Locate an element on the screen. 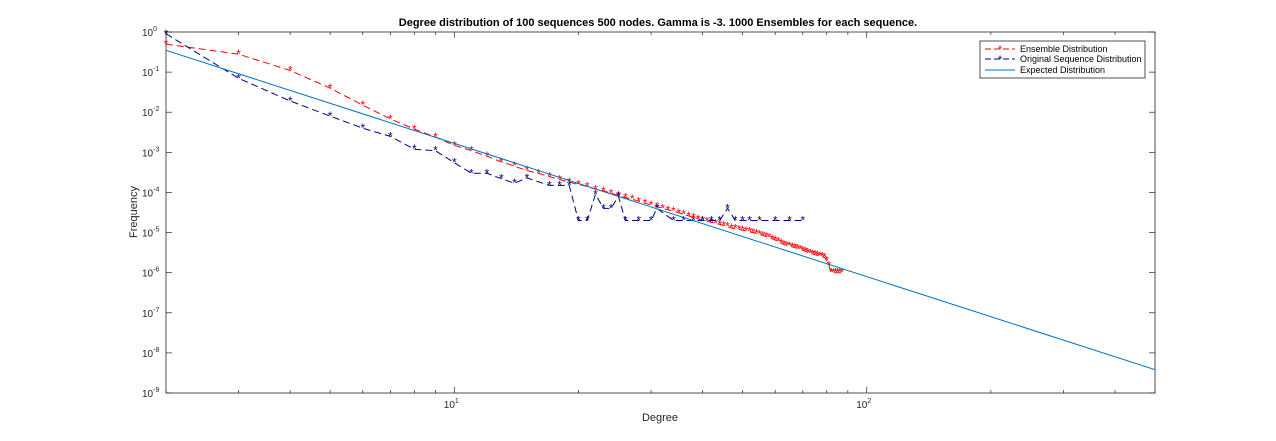 Image resolution: width=1276 pixels, height=441 pixels. legend-marker-ensemble: * is located at coordinates (1000, 50).